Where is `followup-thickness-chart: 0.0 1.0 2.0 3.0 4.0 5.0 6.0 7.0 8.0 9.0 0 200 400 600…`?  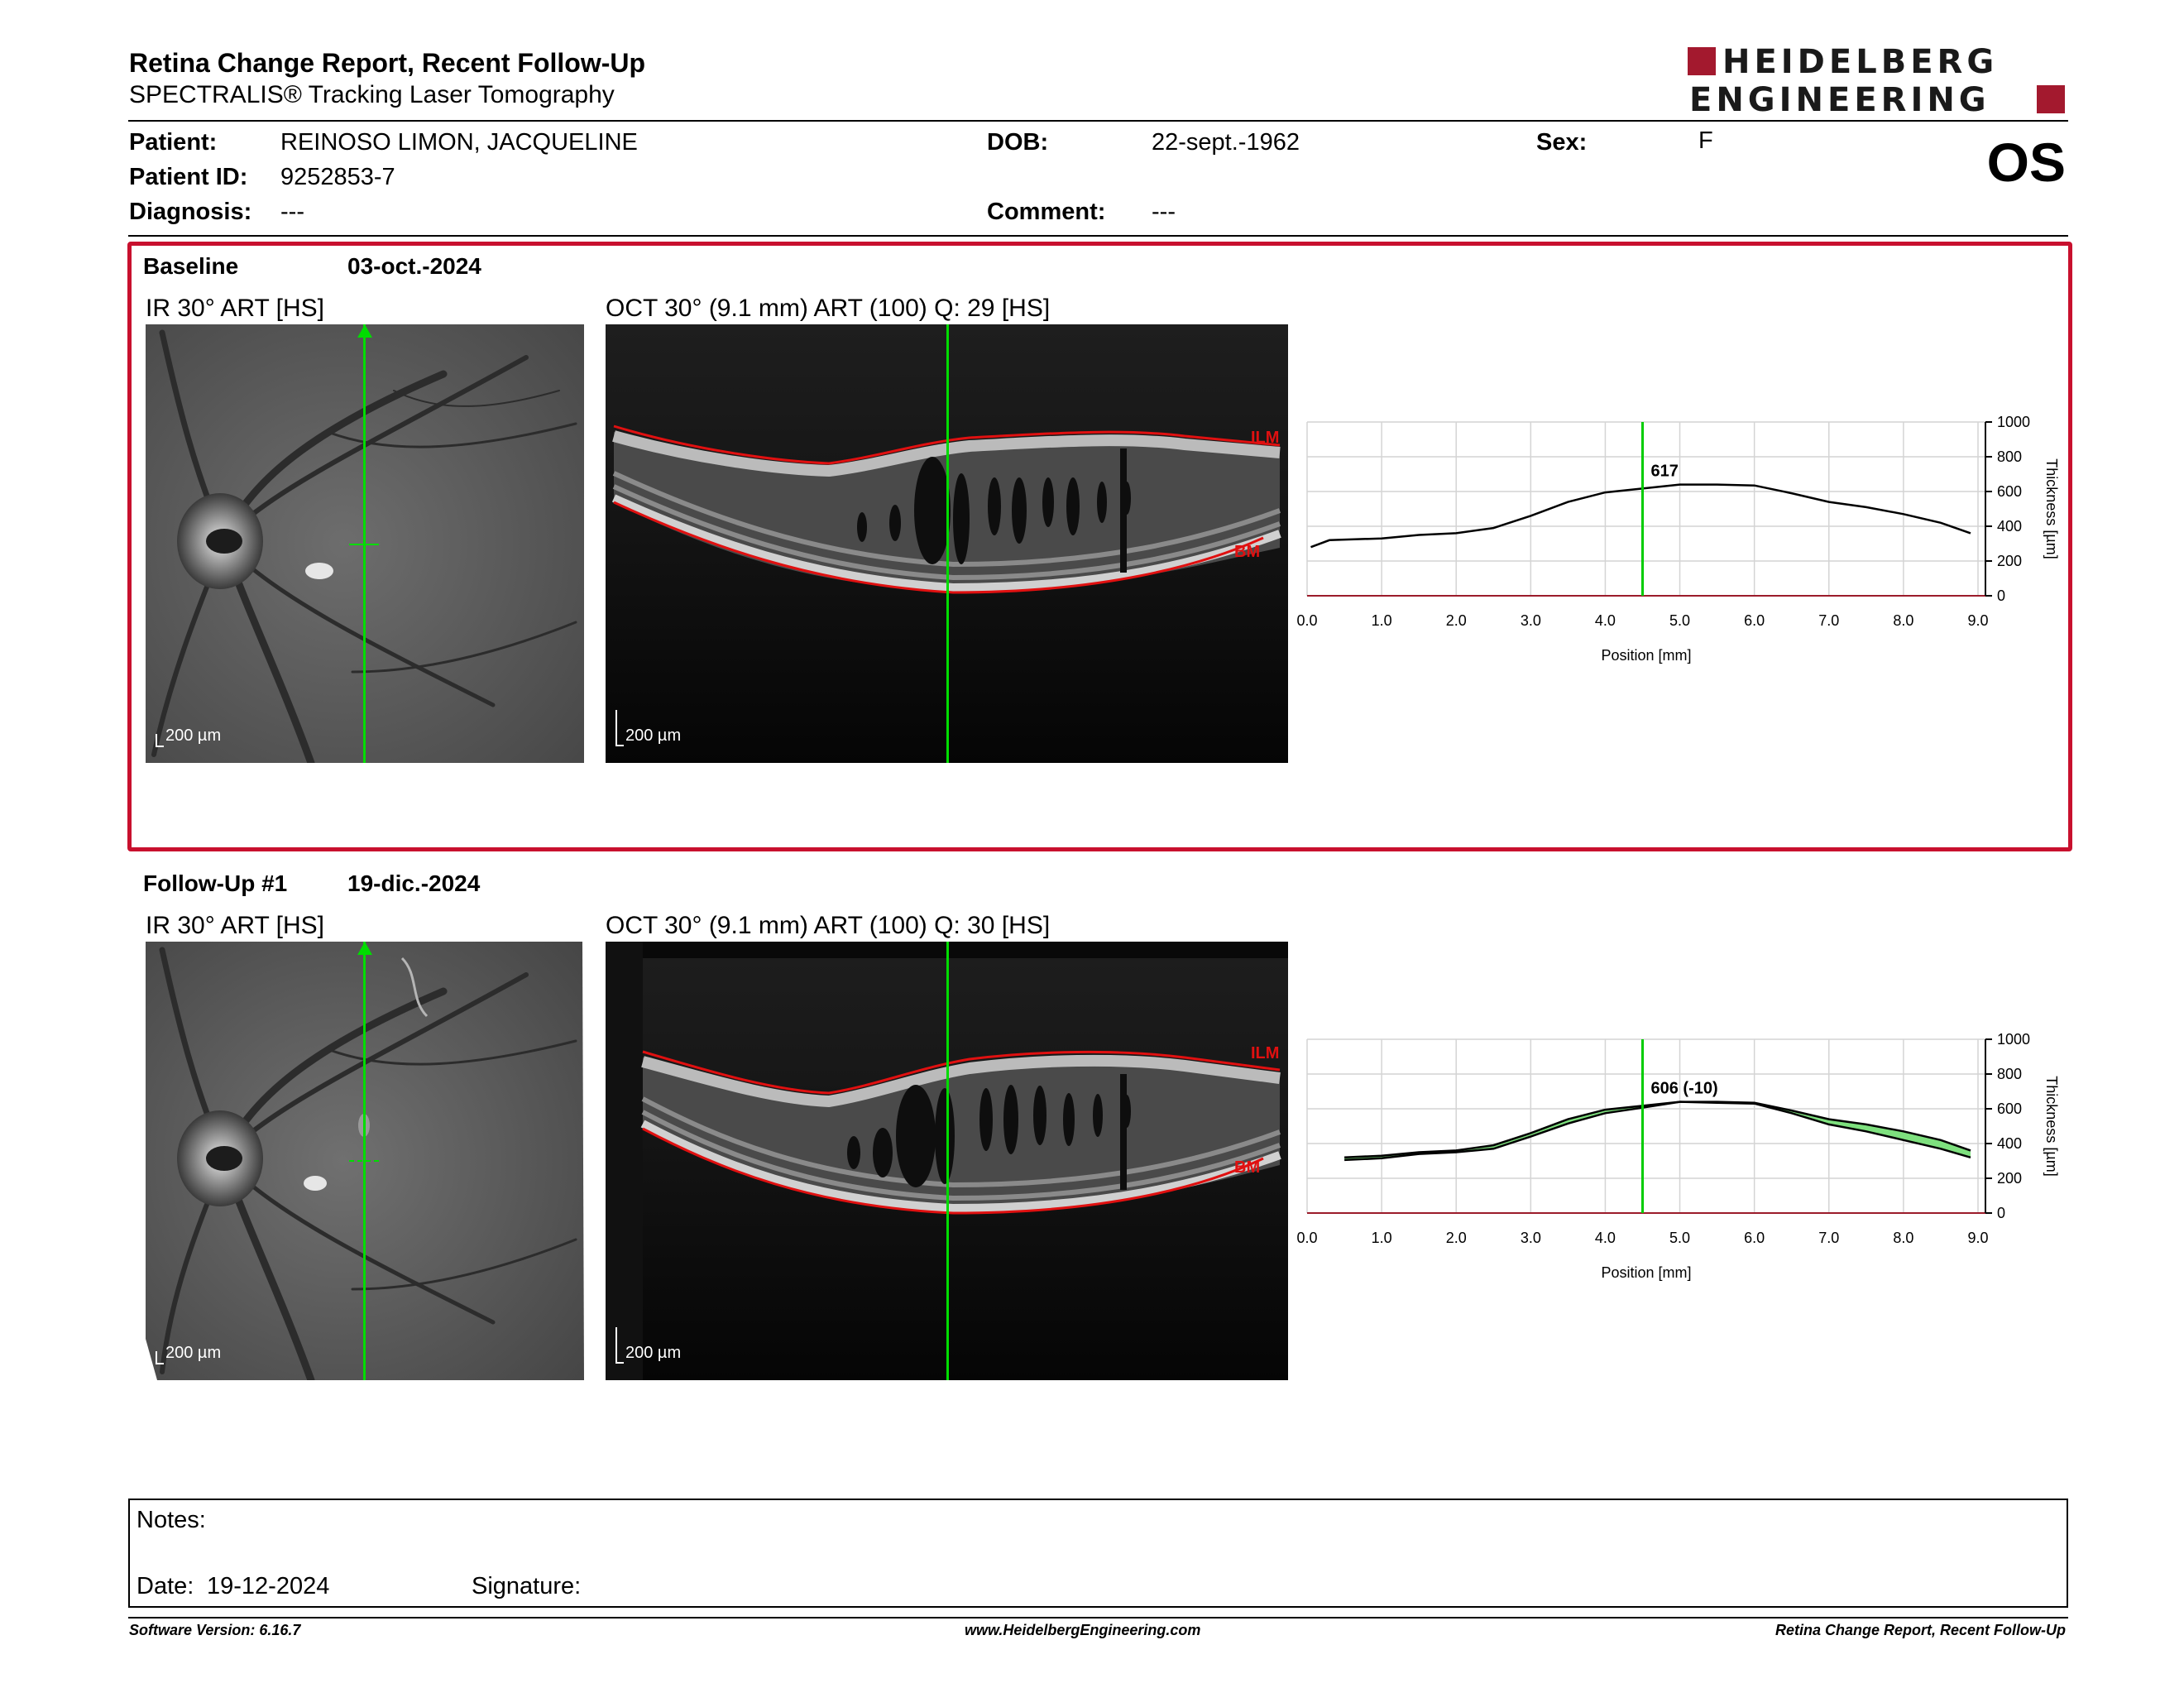
followup-thickness-chart: 0.0 1.0 2.0 3.0 4.0 5.0 6.0 7.0 8.0 9.0 0 200 400 600… is located at coordinates (1678, 1156).